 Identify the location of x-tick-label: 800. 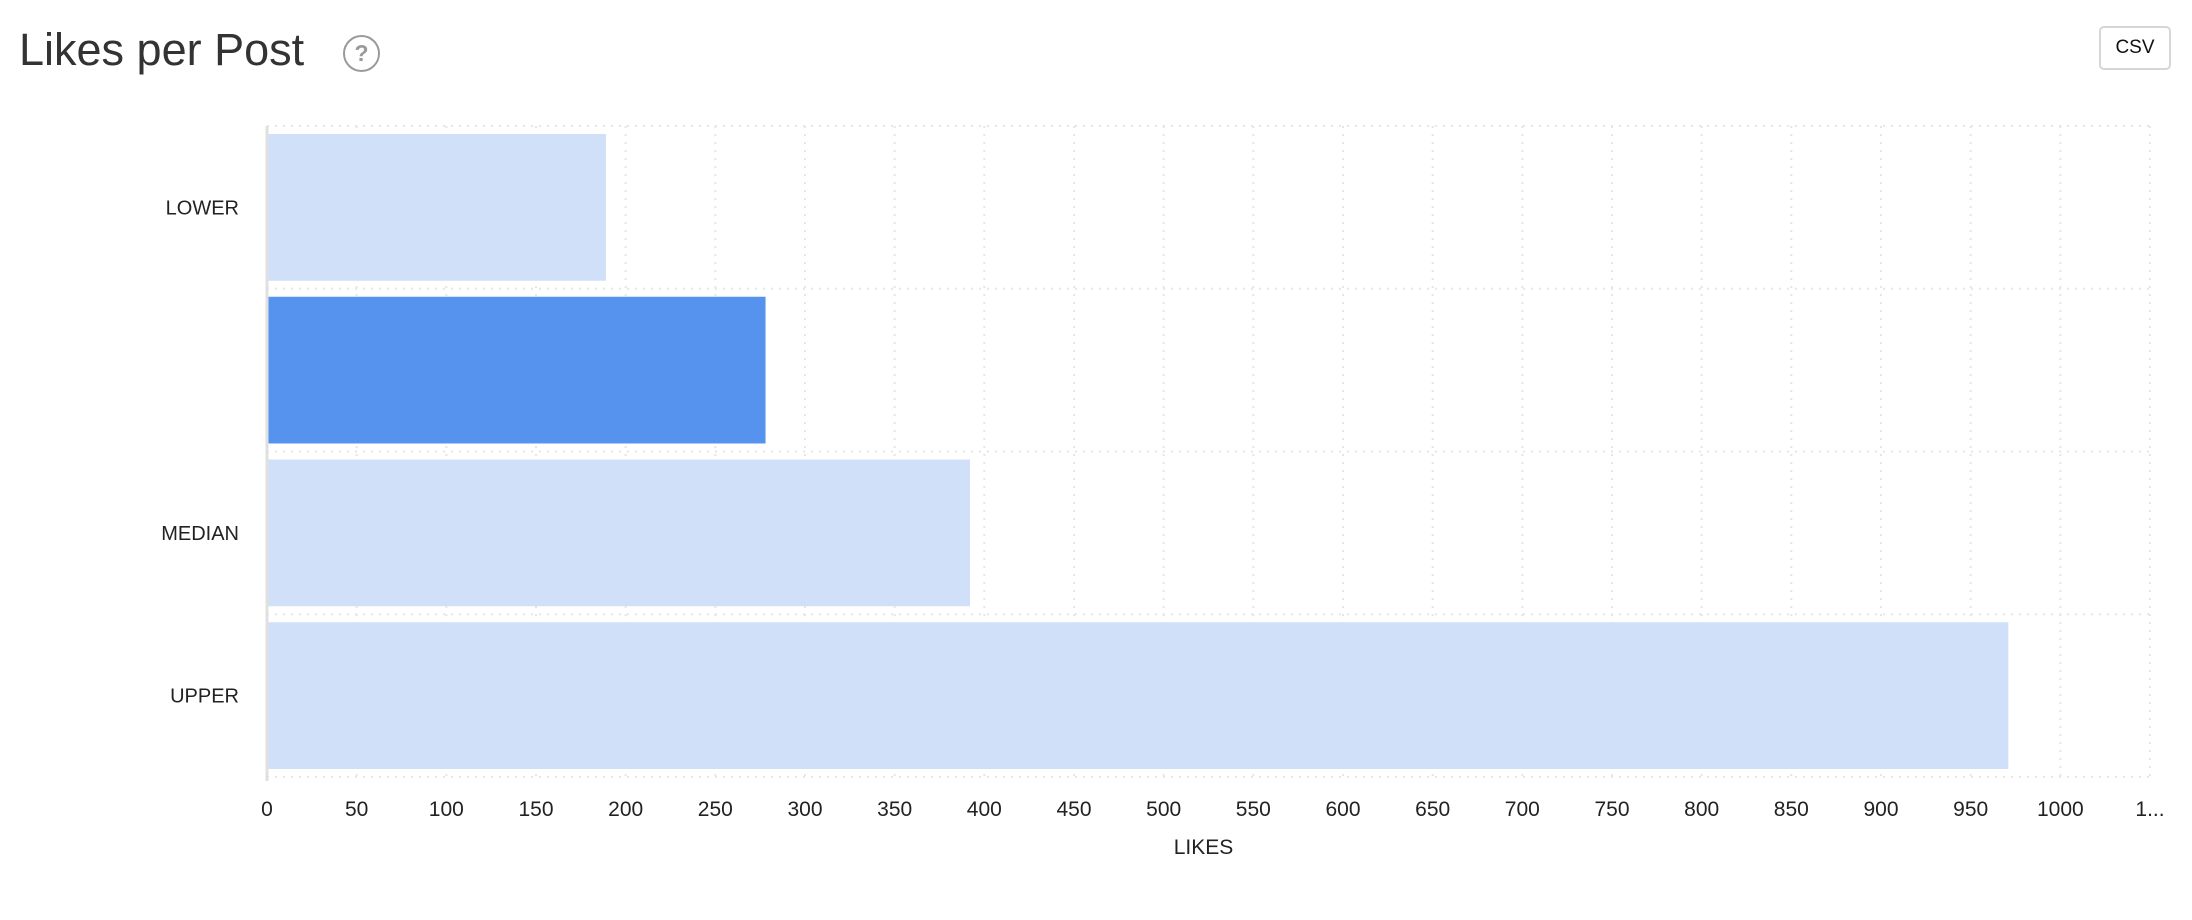
(1701, 809).